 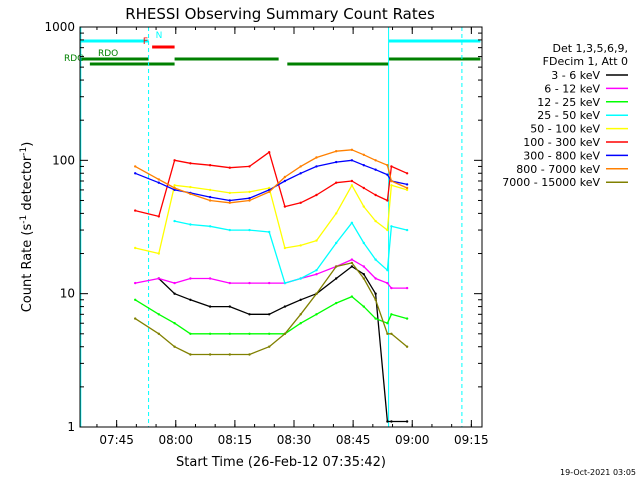 I want to click on x-axis-label: Start Time (26-Feb-12 07:35:42), so click(x=281, y=462).